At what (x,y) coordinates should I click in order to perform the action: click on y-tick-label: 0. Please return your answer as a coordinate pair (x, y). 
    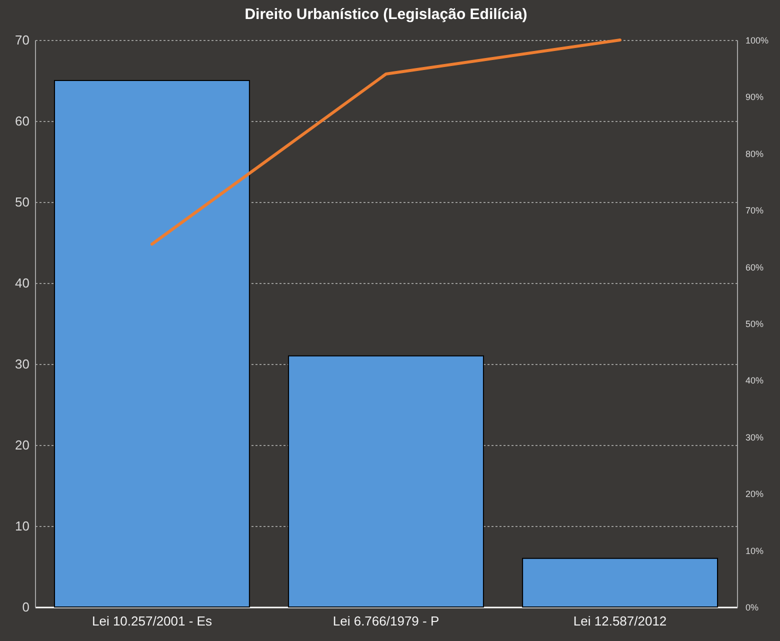
    Looking at the image, I should click on (26, 607).